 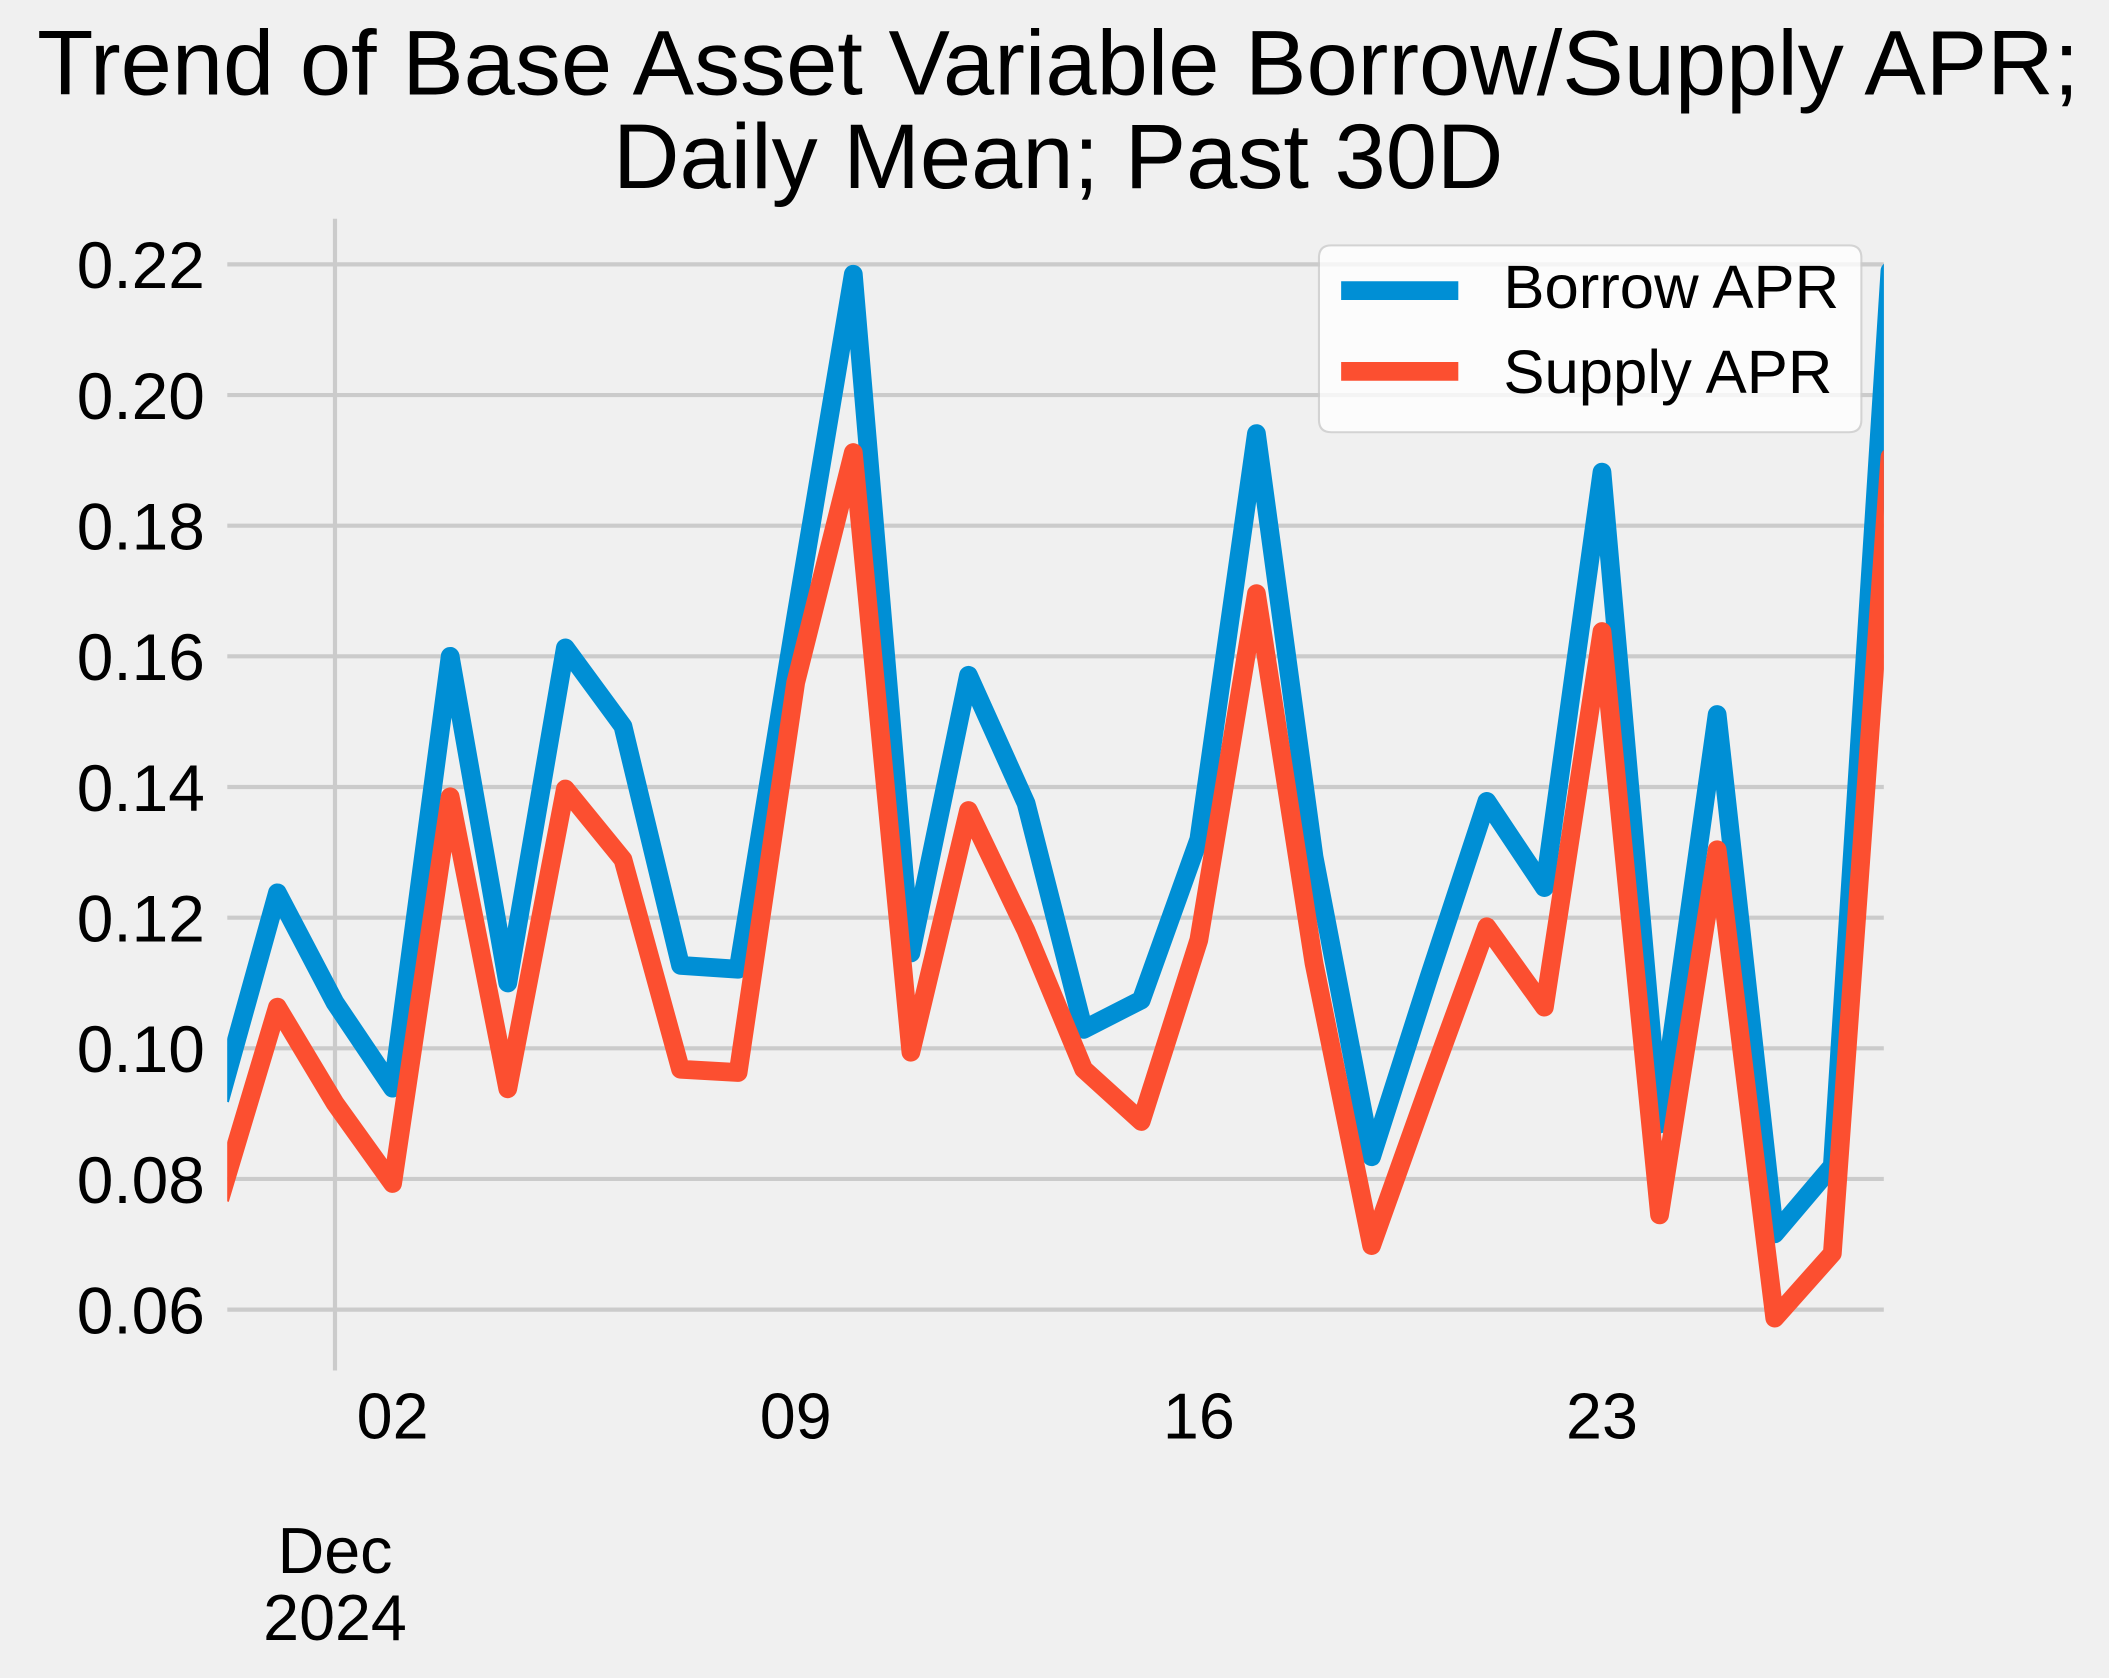 I want to click on svg-text: Supply APR, so click(x=1667, y=372).